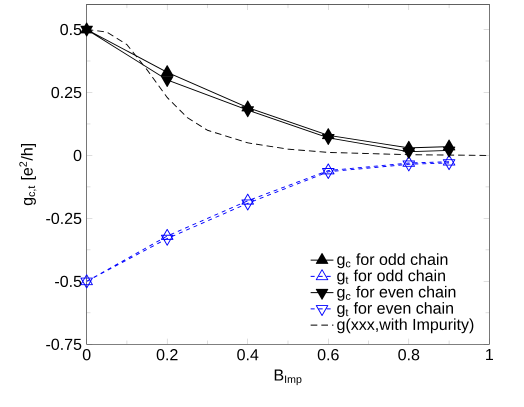 The height and width of the screenshot is (407, 524). Describe the element at coordinates (392, 260) in the screenshot. I see `legend-label: g$_{c}$ for odd chain` at that location.